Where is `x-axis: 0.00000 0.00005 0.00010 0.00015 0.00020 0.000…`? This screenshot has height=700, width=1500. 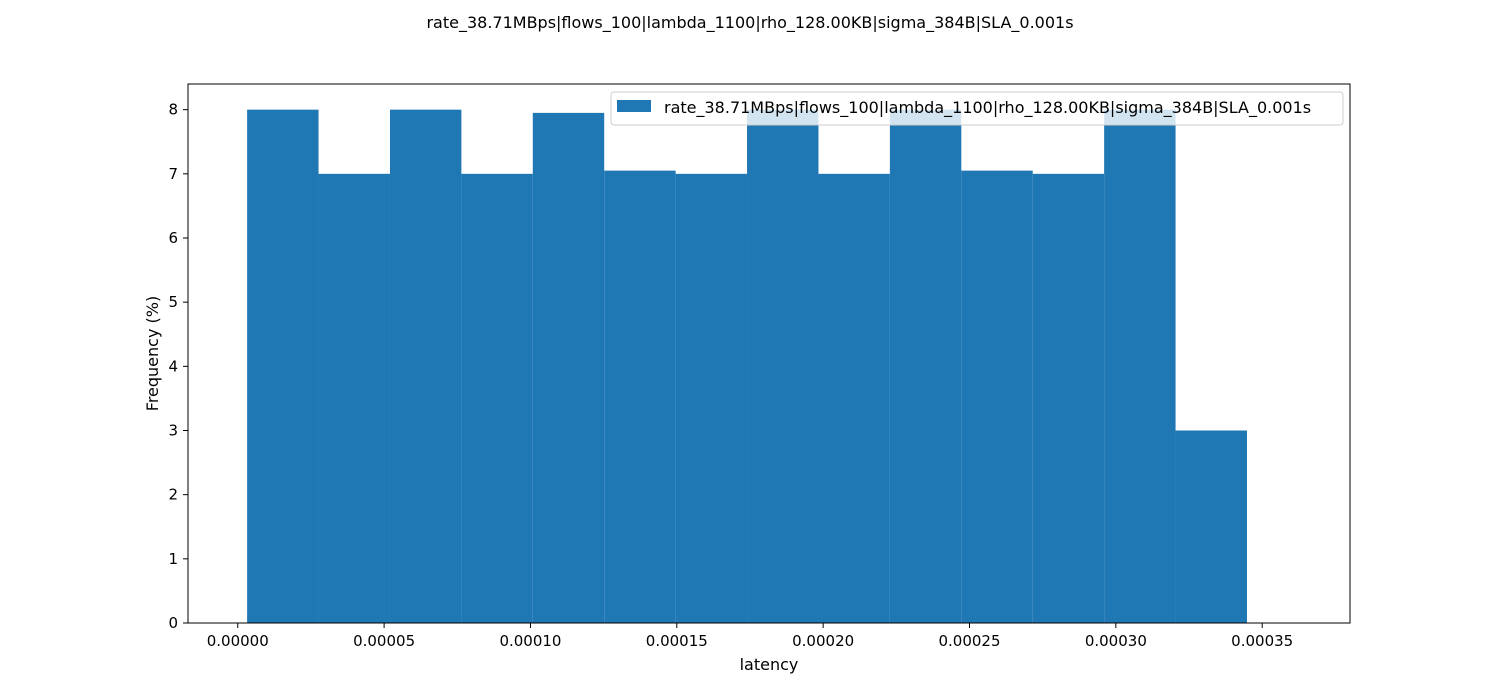
x-axis: 0.00000 0.00005 0.00010 0.00015 0.00020 0.000… is located at coordinates (750, 636).